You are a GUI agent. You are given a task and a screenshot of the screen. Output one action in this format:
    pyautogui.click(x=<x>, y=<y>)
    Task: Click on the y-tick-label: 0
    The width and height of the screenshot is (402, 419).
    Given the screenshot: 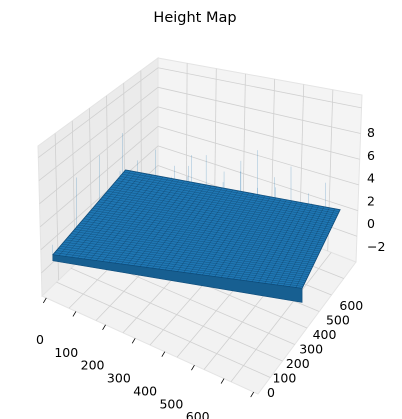 What is the action you would take?
    pyautogui.click(x=271, y=392)
    